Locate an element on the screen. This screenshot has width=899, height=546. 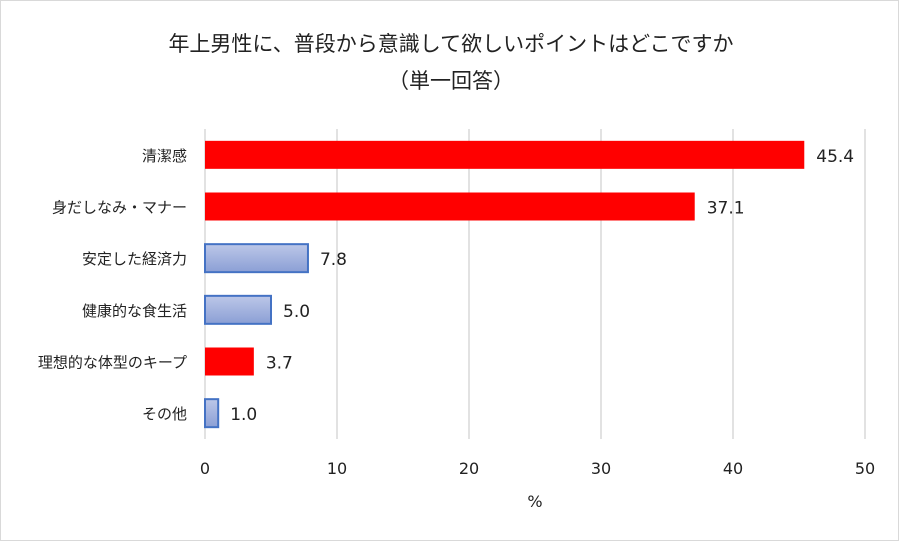
data-label: 7.8 is located at coordinates (333, 260).